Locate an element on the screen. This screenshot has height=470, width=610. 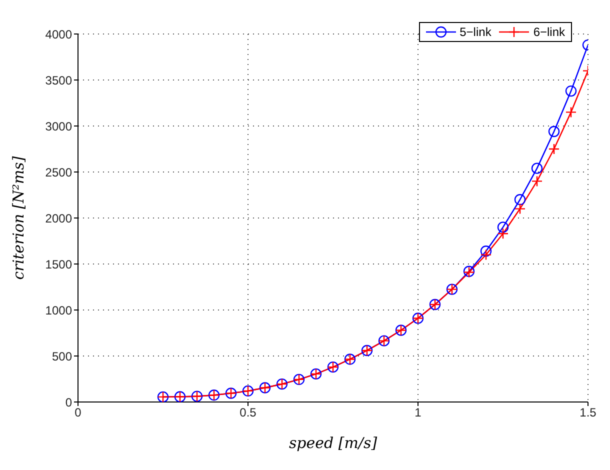
y-axis-title: criterion [N²ms] is located at coordinates (18, 218).